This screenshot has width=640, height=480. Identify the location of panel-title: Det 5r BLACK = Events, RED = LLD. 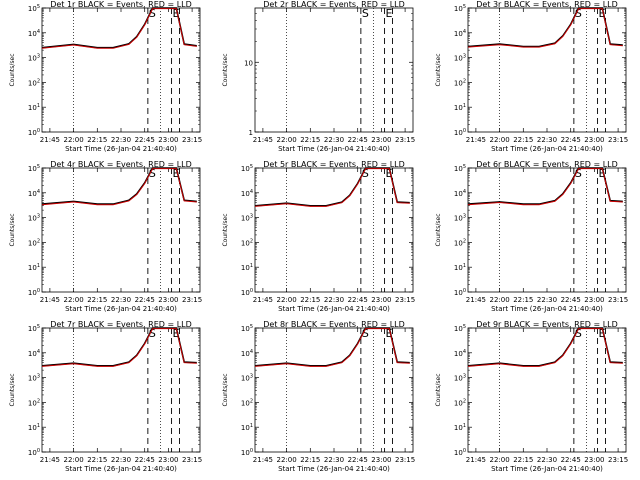
(334, 164).